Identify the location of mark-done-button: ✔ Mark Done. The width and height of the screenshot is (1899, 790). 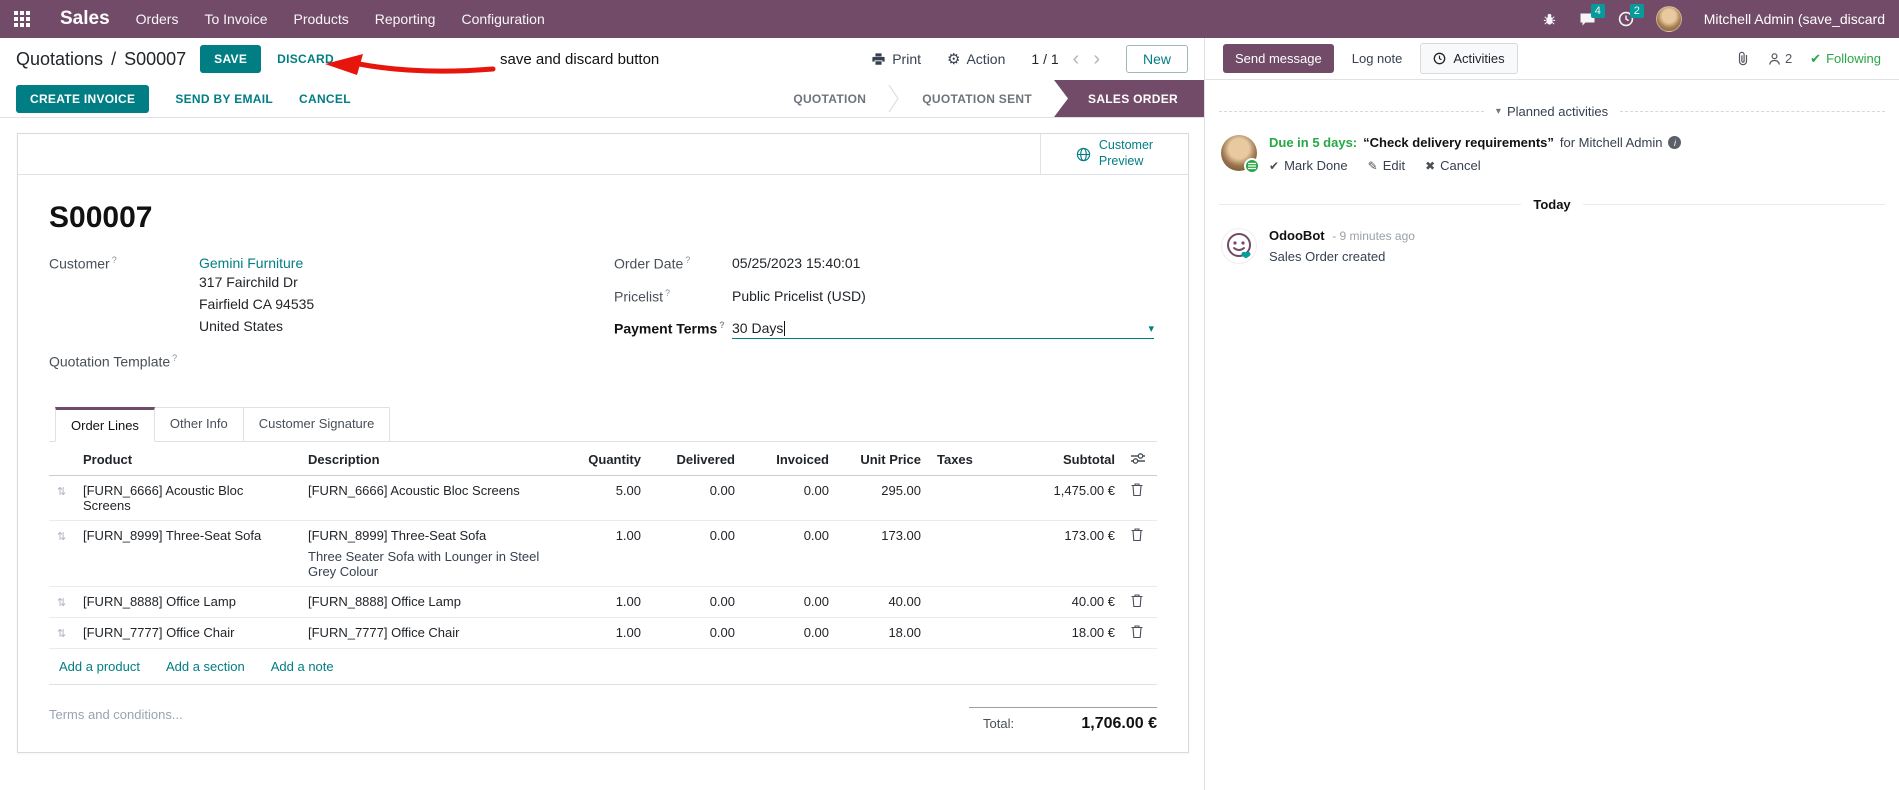
(1308, 165).